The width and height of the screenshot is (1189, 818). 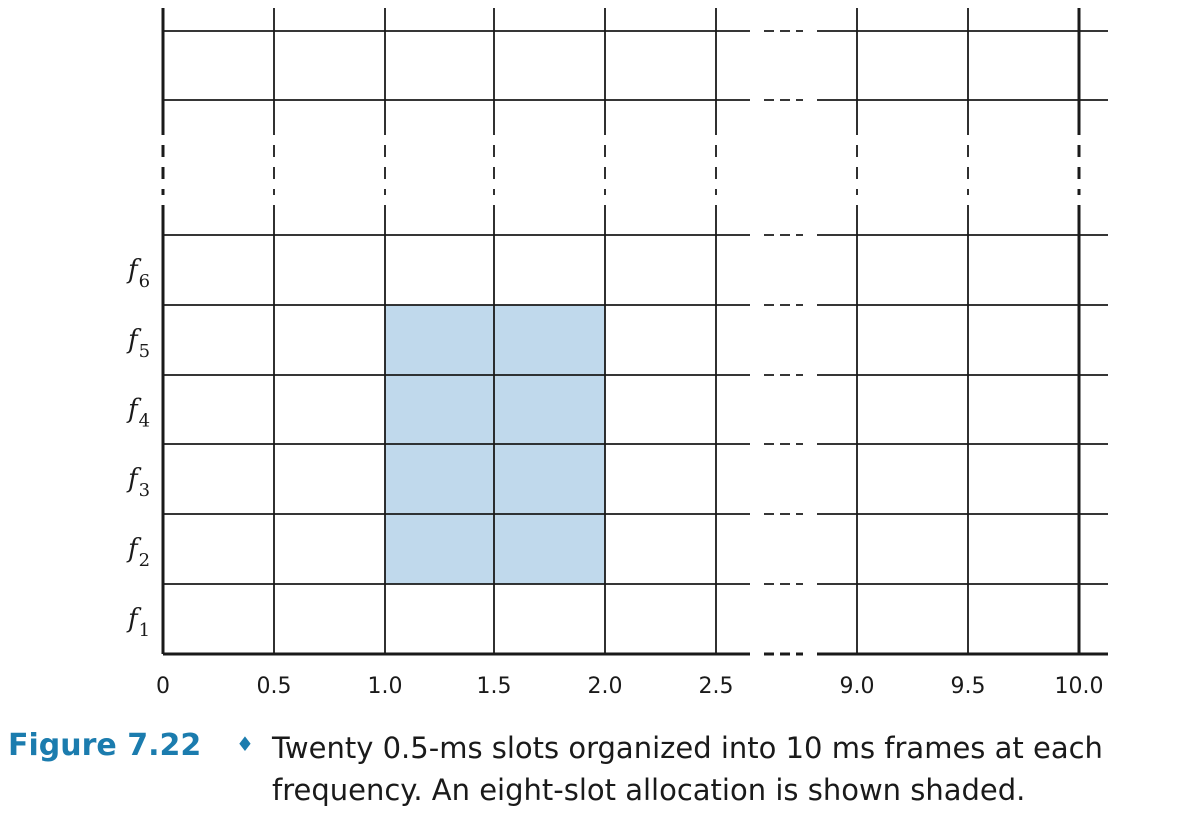 What do you see at coordinates (274, 686) in the screenshot?
I see `x-tick-label-1: 0.5` at bounding box center [274, 686].